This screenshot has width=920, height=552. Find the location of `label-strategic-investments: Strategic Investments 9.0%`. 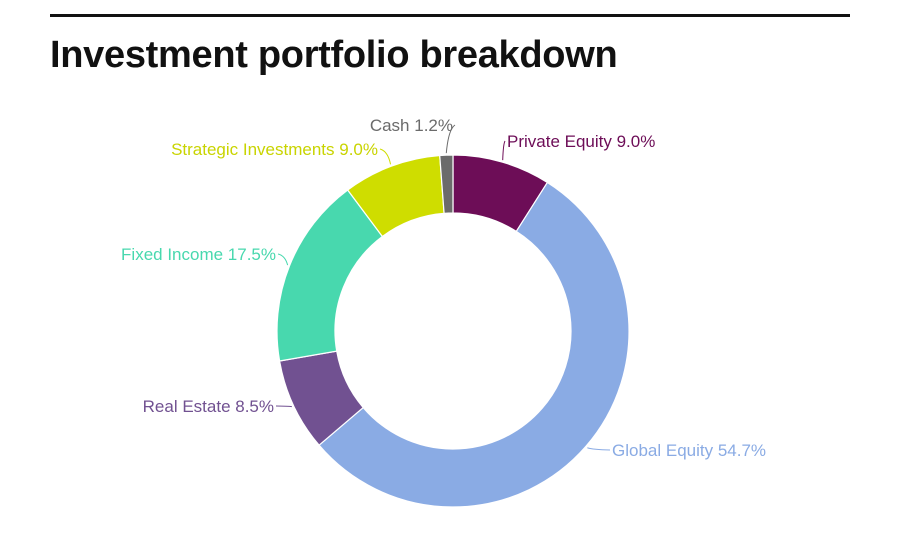

label-strategic-investments: Strategic Investments 9.0% is located at coordinates (274, 149).